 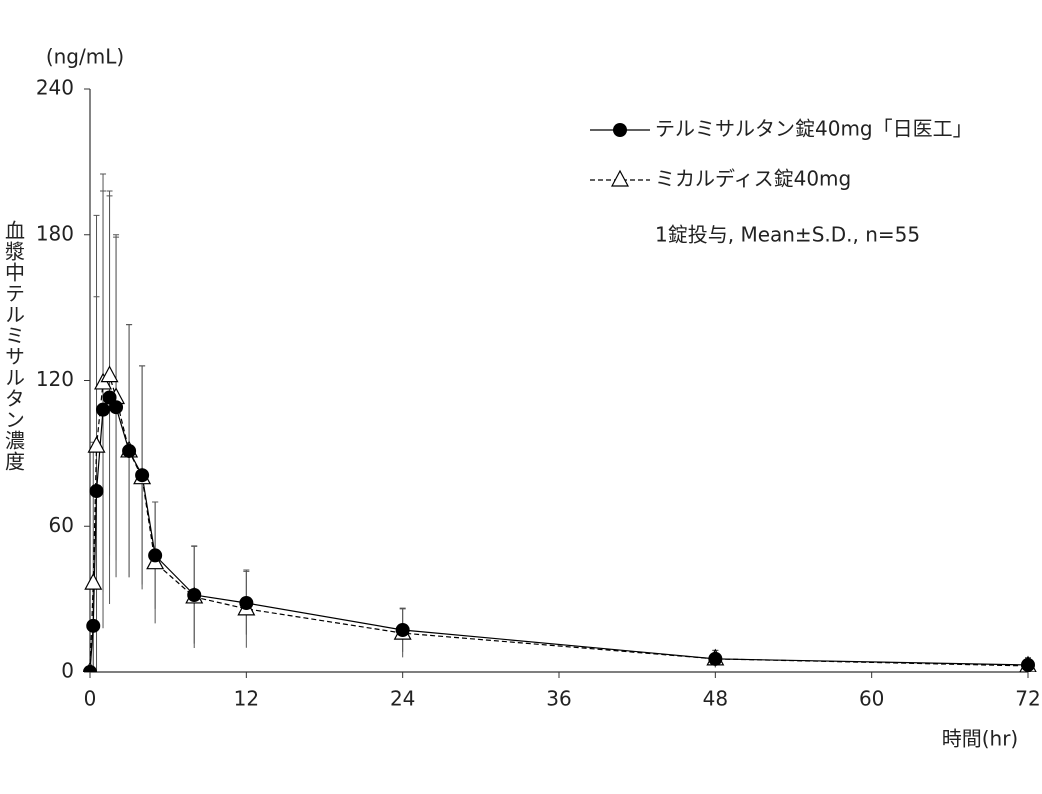 I want to click on legend-label: テルミサルタン錠40mg「日医工」, so click(x=814, y=129).